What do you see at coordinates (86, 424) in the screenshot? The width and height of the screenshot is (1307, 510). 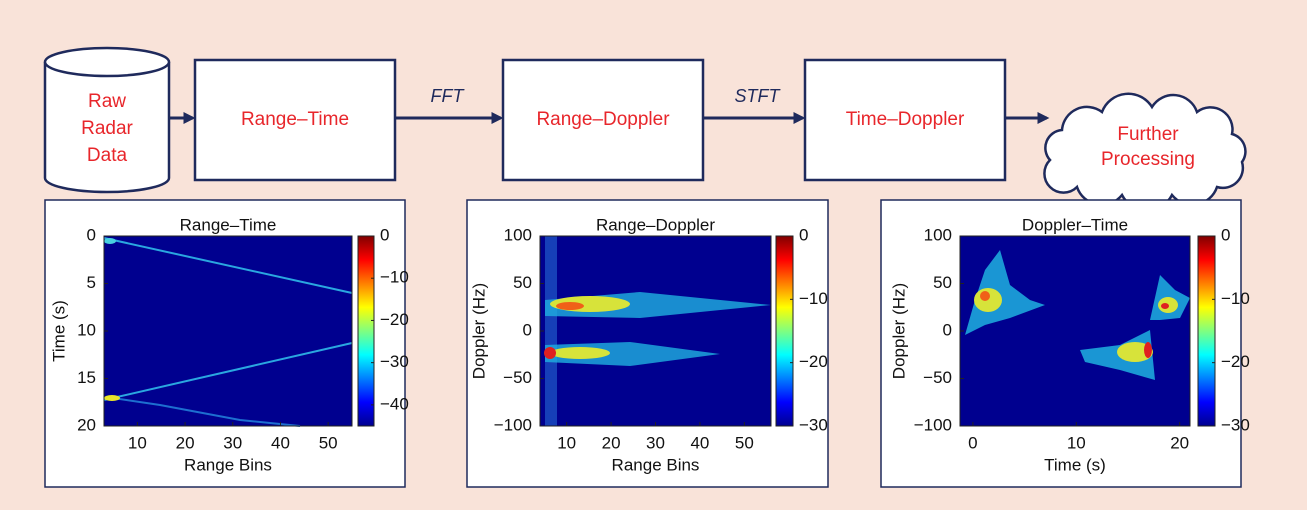 I see `y-tick-label: 20` at bounding box center [86, 424].